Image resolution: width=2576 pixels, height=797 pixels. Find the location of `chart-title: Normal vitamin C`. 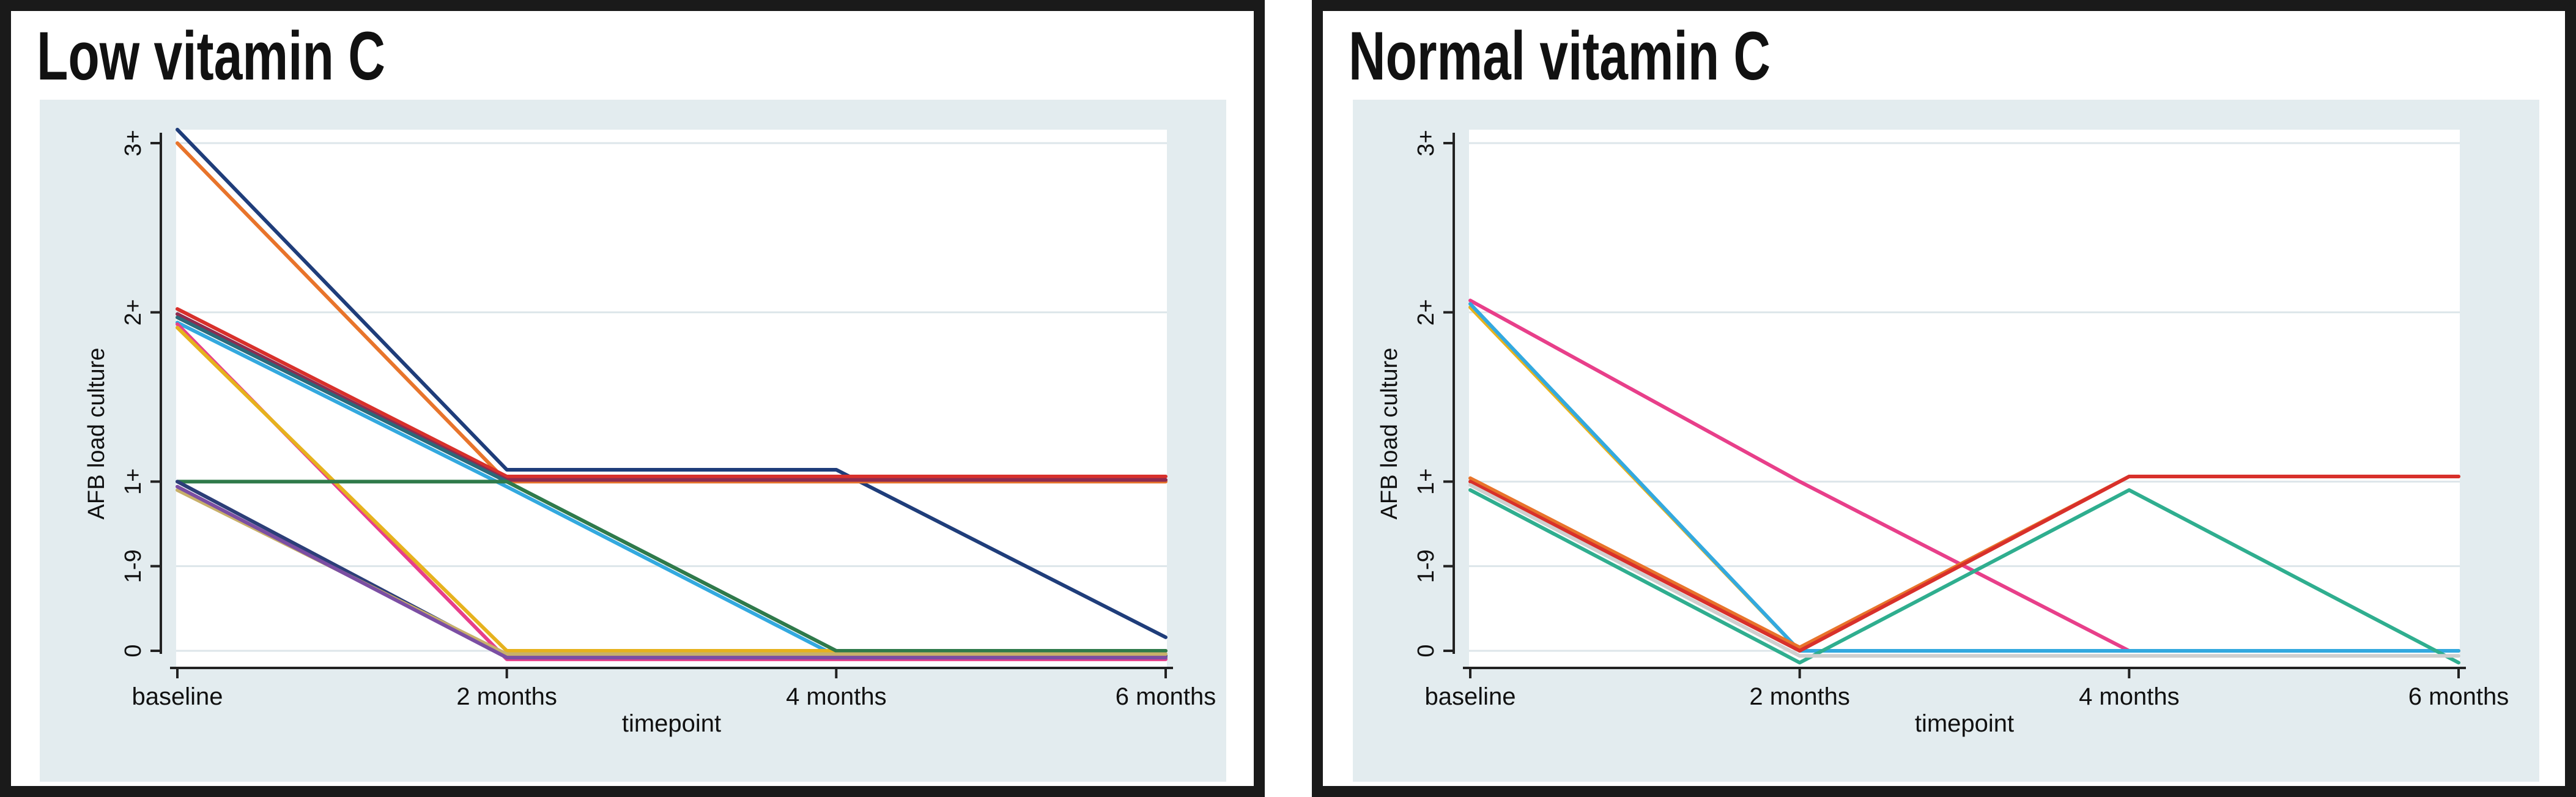

chart-title: Normal vitamin C is located at coordinates (1560, 56).